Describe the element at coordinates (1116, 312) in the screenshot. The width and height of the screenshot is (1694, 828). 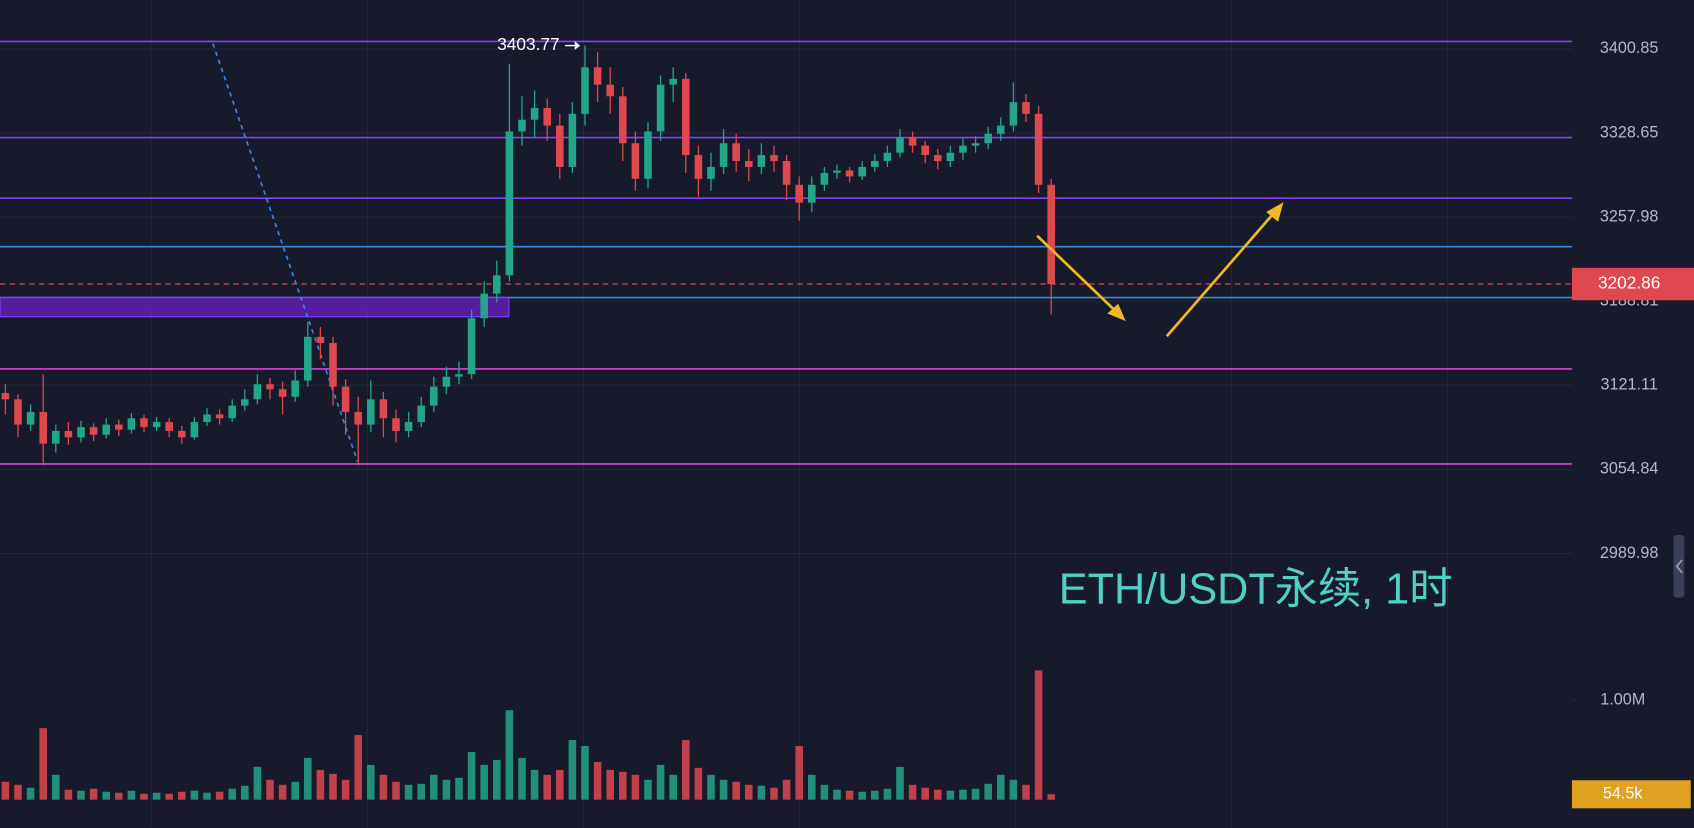
I see `arrow-head` at that location.